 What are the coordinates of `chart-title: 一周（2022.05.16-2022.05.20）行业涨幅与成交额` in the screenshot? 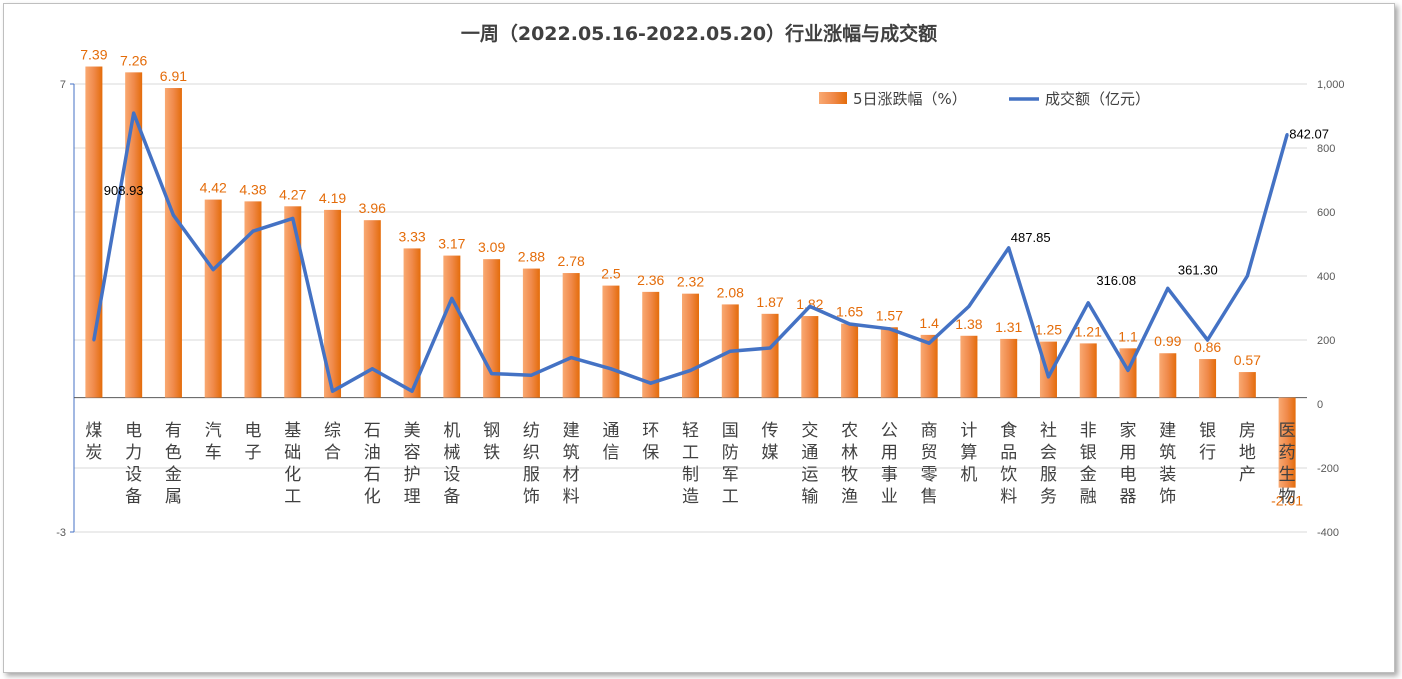 It's located at (699, 33).